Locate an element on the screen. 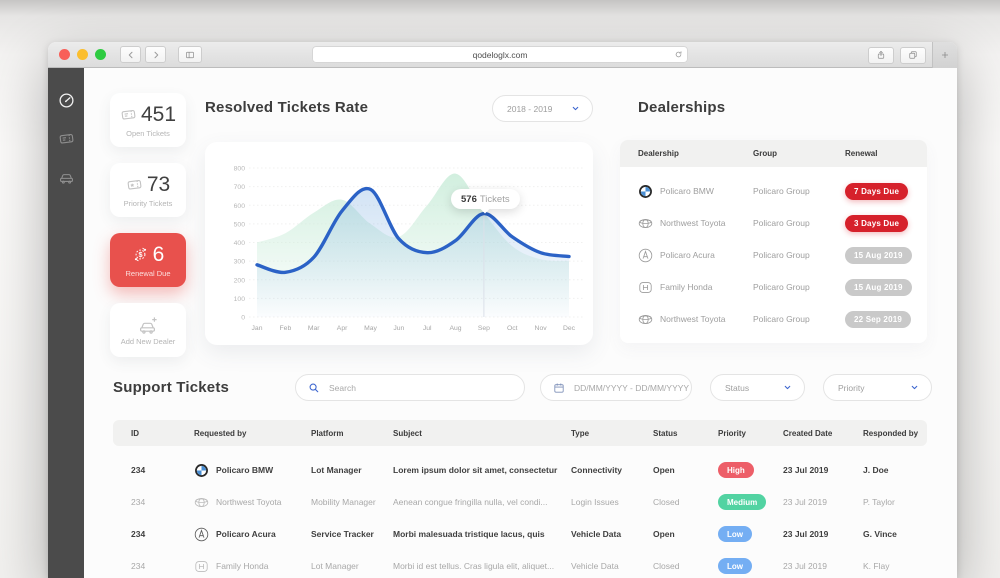 This screenshot has width=1000, height=578. chart-tooltip: 576 Tickets is located at coordinates (485, 199).